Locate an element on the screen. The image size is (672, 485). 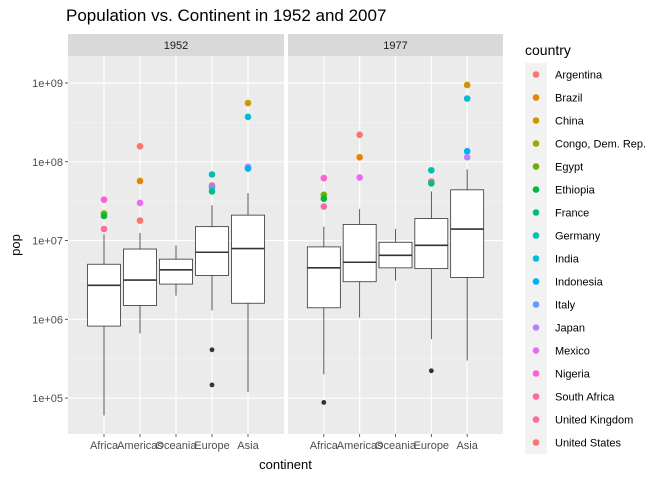
data-point-argentina is located at coordinates (140, 220).